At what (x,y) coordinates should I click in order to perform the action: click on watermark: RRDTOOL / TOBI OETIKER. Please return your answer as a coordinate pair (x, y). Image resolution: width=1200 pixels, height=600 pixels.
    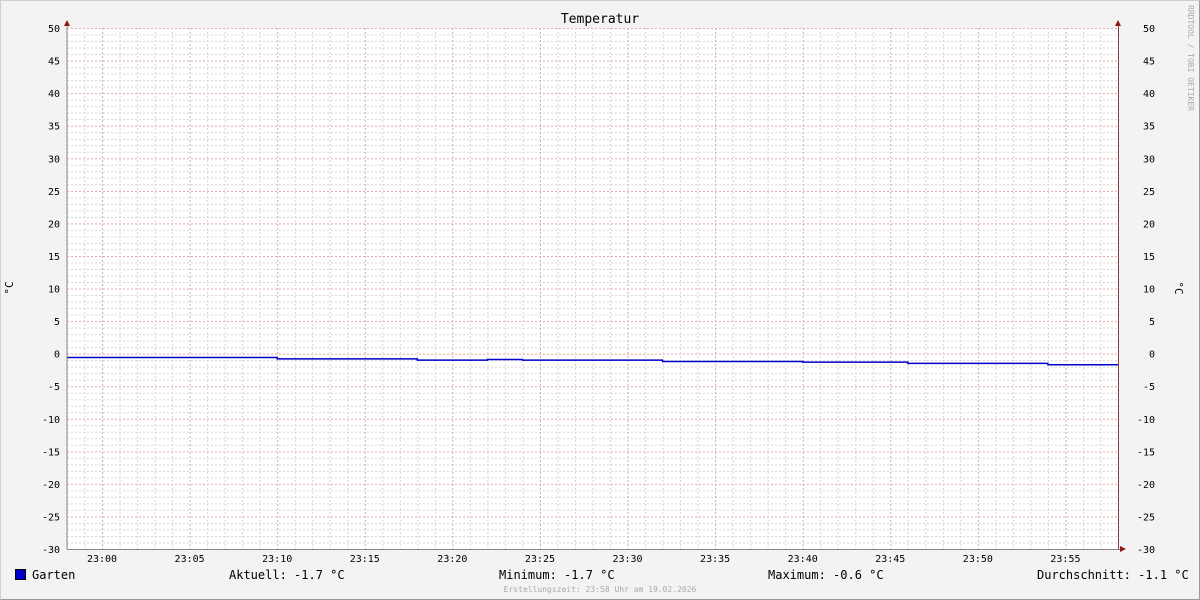
    Looking at the image, I should click on (1190, 58).